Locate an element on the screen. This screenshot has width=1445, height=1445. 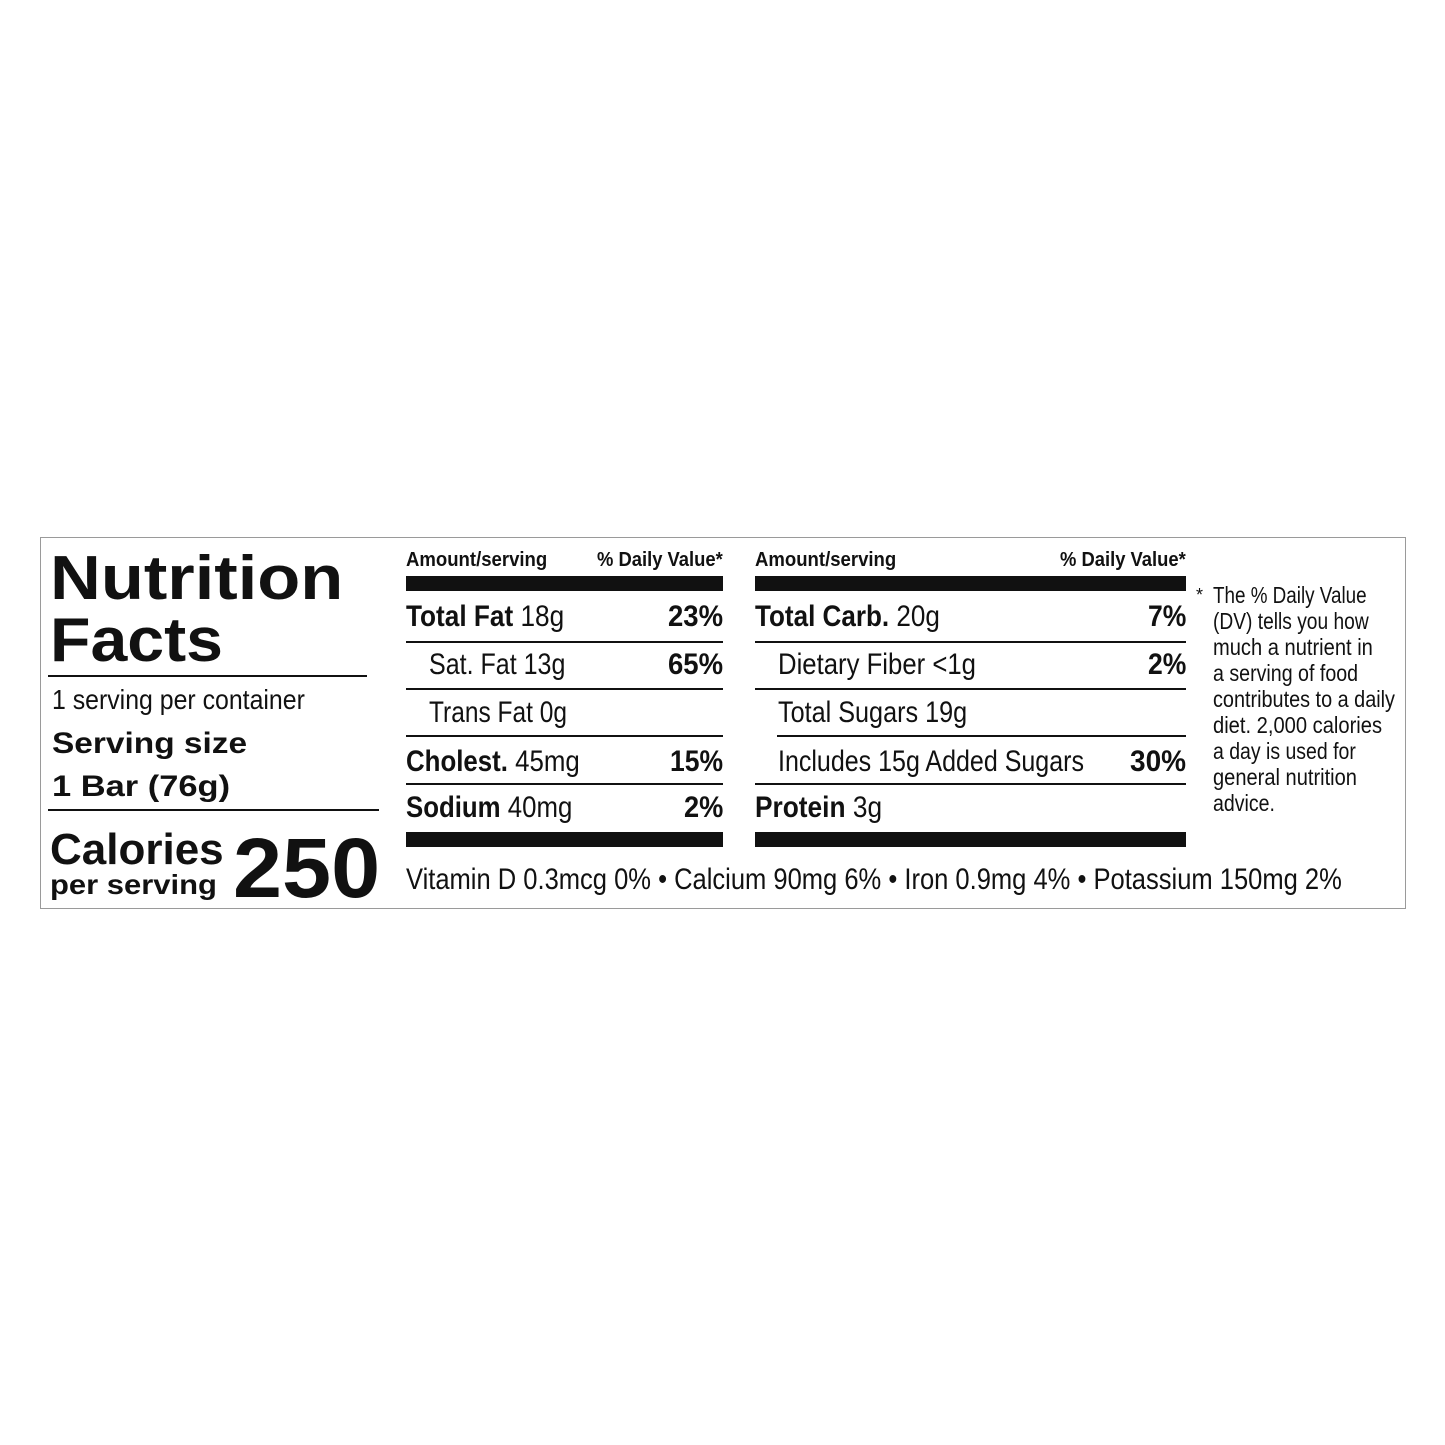
calories-label: Calories is located at coordinates (137, 849).